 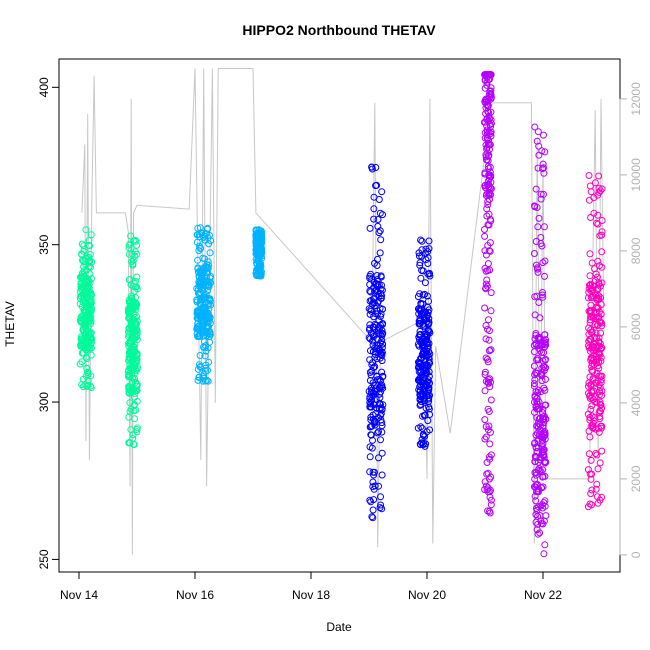 What do you see at coordinates (339, 30) in the screenshot?
I see `chart-title: HIPPO2 Northbound THETAV` at bounding box center [339, 30].